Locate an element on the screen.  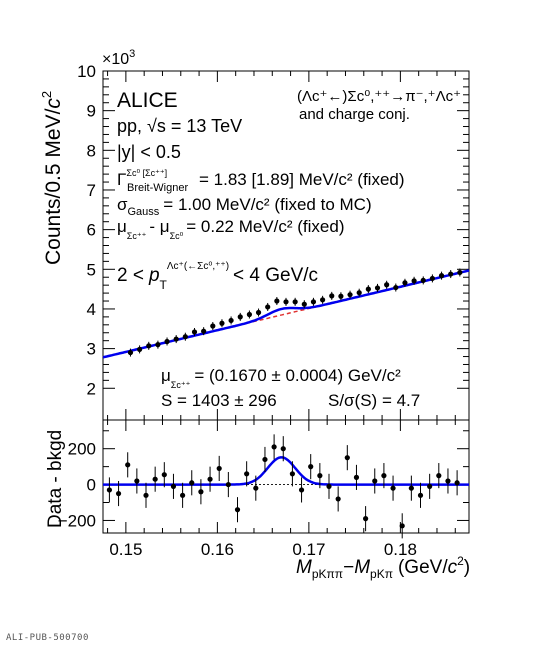
lower-y-axis-label: Data - bkgd is located at coordinates (55, 479).